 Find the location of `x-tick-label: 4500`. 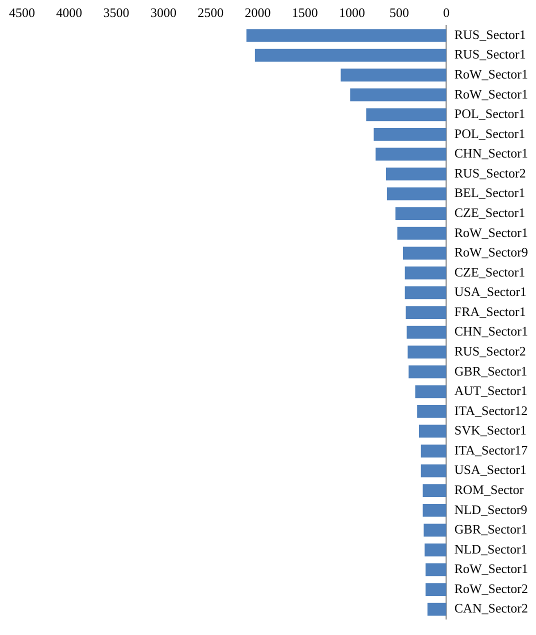

x-tick-label: 4500 is located at coordinates (22, 12).